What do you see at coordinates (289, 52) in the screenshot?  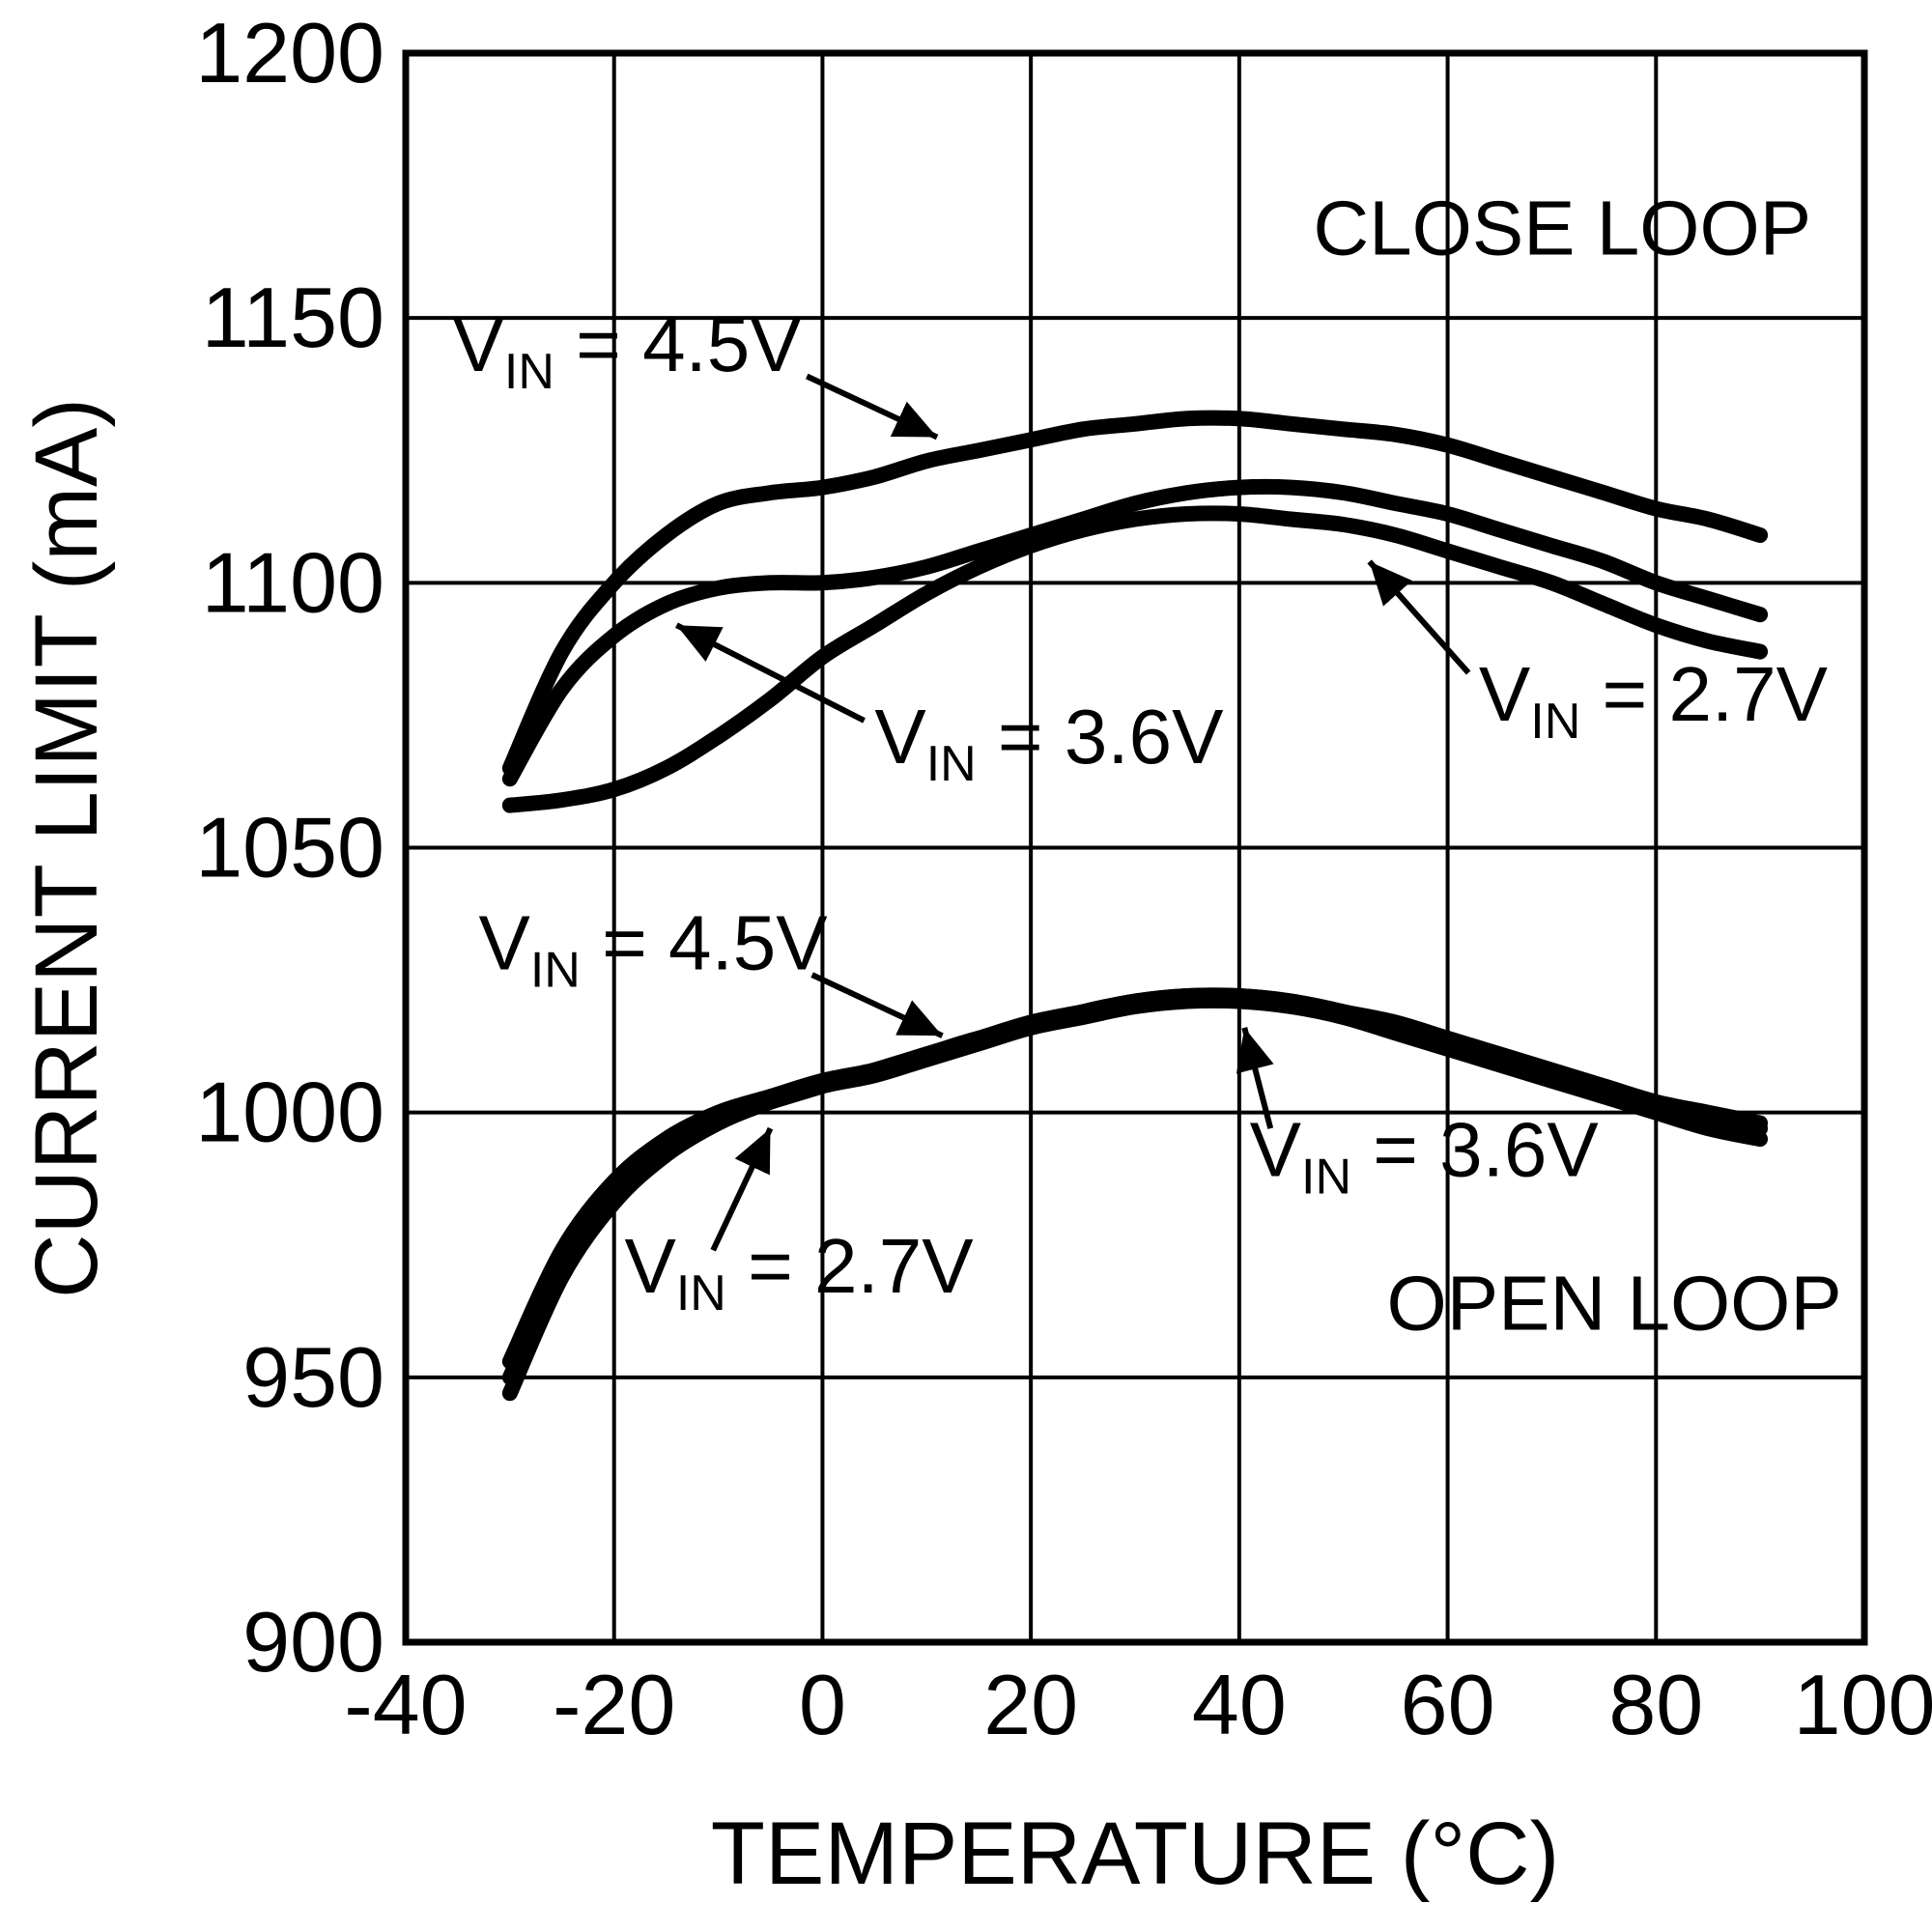 I see `y-tick-label: 1200` at bounding box center [289, 52].